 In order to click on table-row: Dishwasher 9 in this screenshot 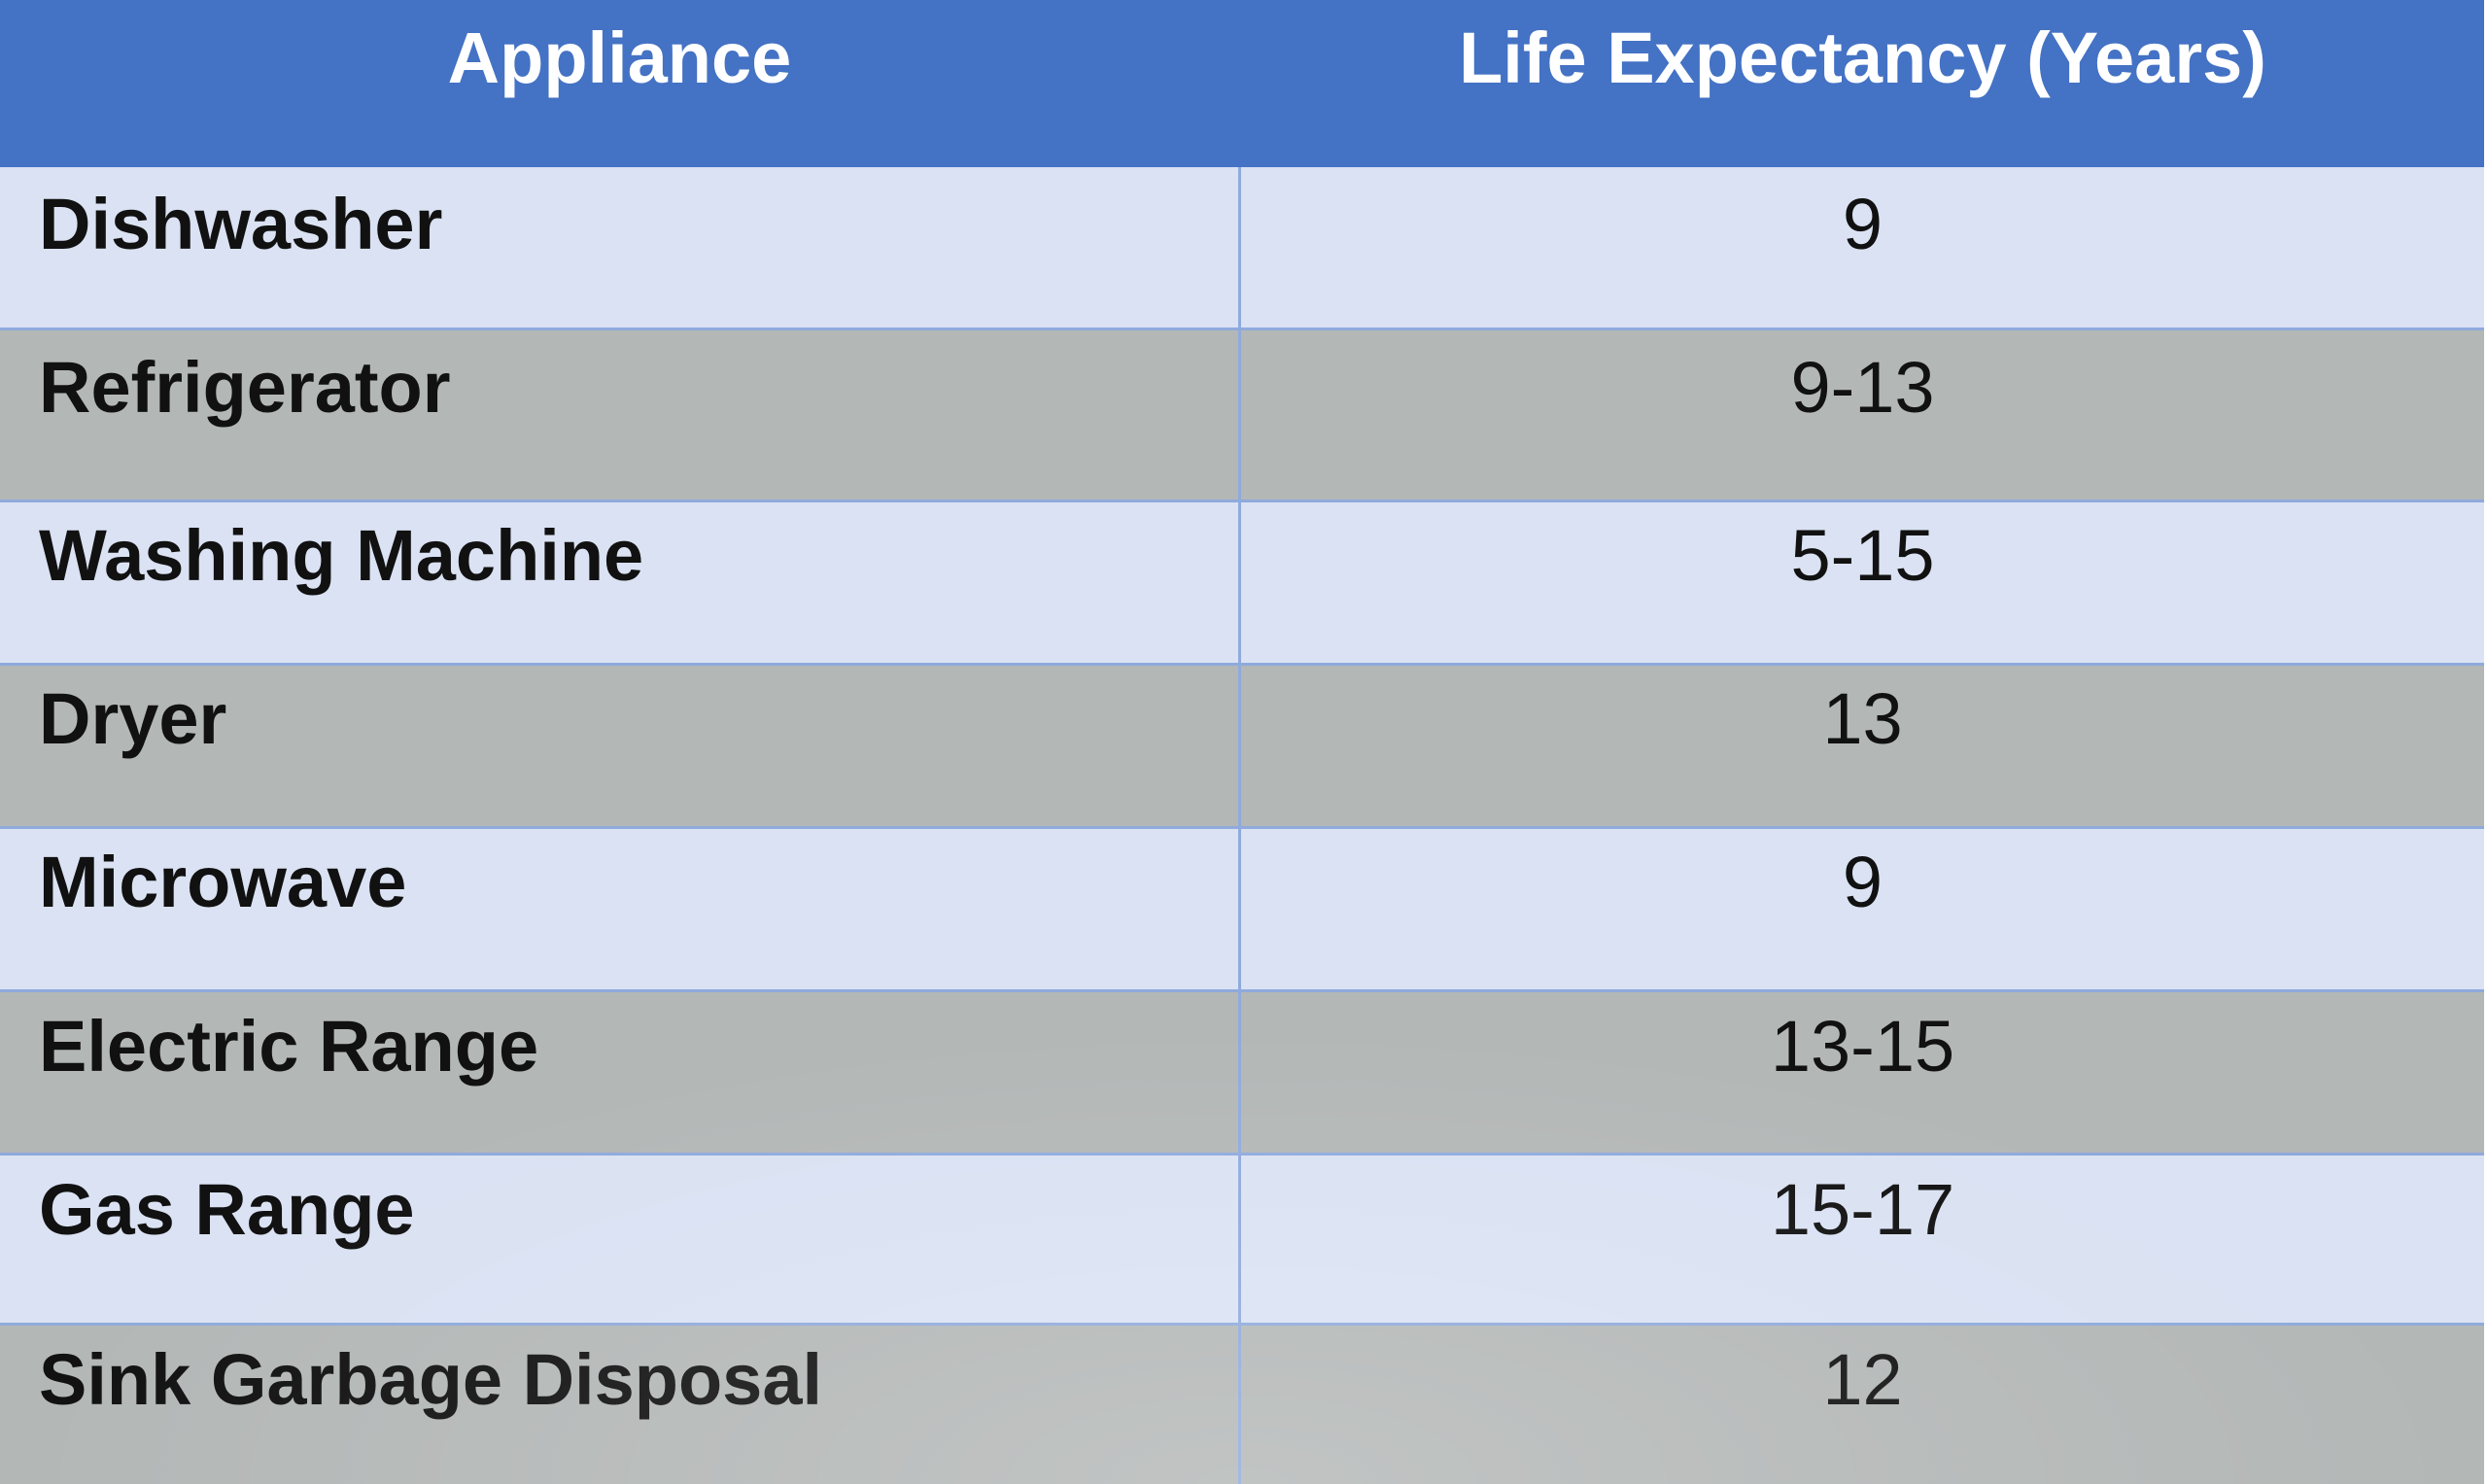, I will do `click(1242, 248)`.